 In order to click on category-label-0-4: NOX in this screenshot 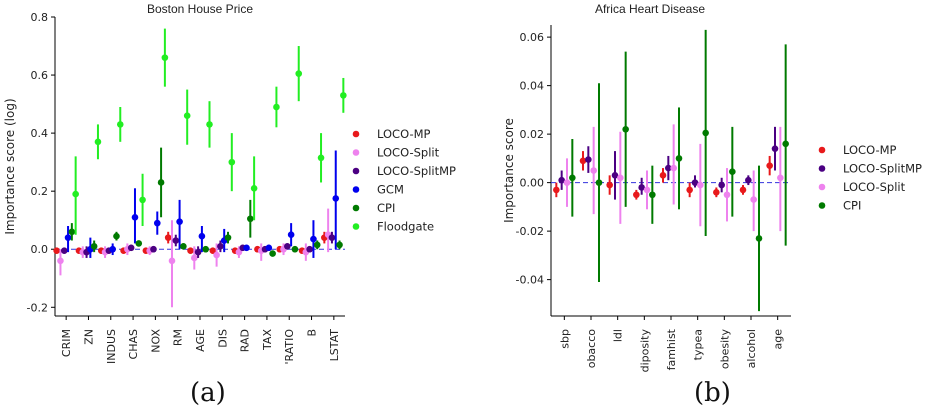, I will do `click(155, 341)`.